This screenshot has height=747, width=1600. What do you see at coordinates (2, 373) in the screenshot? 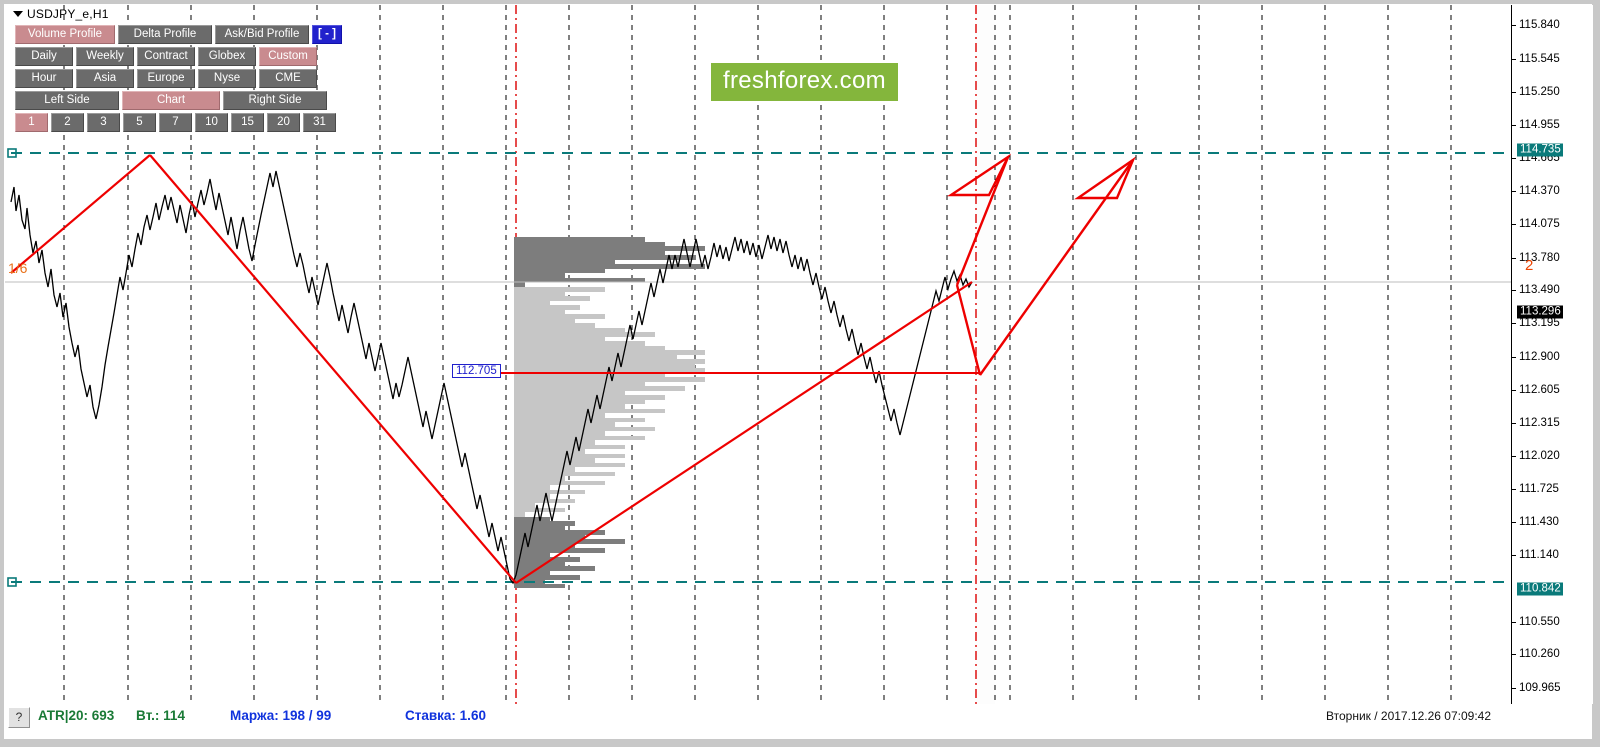
I see `window-border-left` at bounding box center [2, 373].